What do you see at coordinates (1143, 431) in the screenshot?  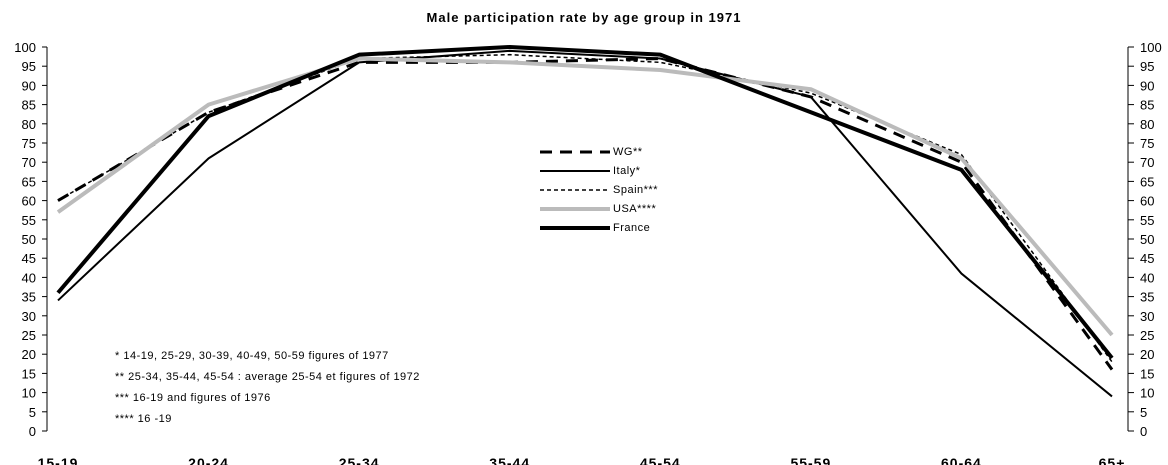 I see `y2-tick-label: 0` at bounding box center [1143, 431].